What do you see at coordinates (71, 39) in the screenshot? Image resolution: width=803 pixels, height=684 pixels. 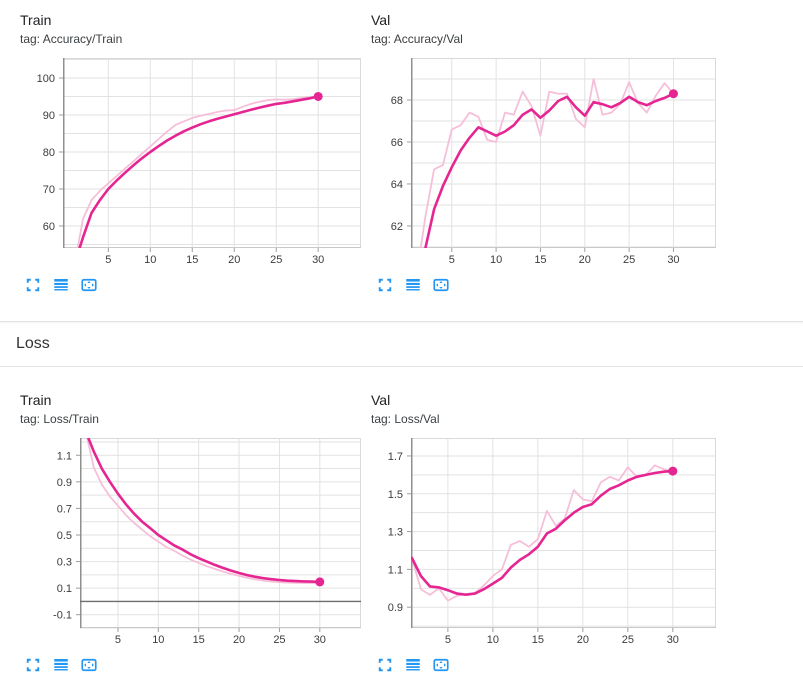 I see `chart-tag: tag: Accuracy/Train` at bounding box center [71, 39].